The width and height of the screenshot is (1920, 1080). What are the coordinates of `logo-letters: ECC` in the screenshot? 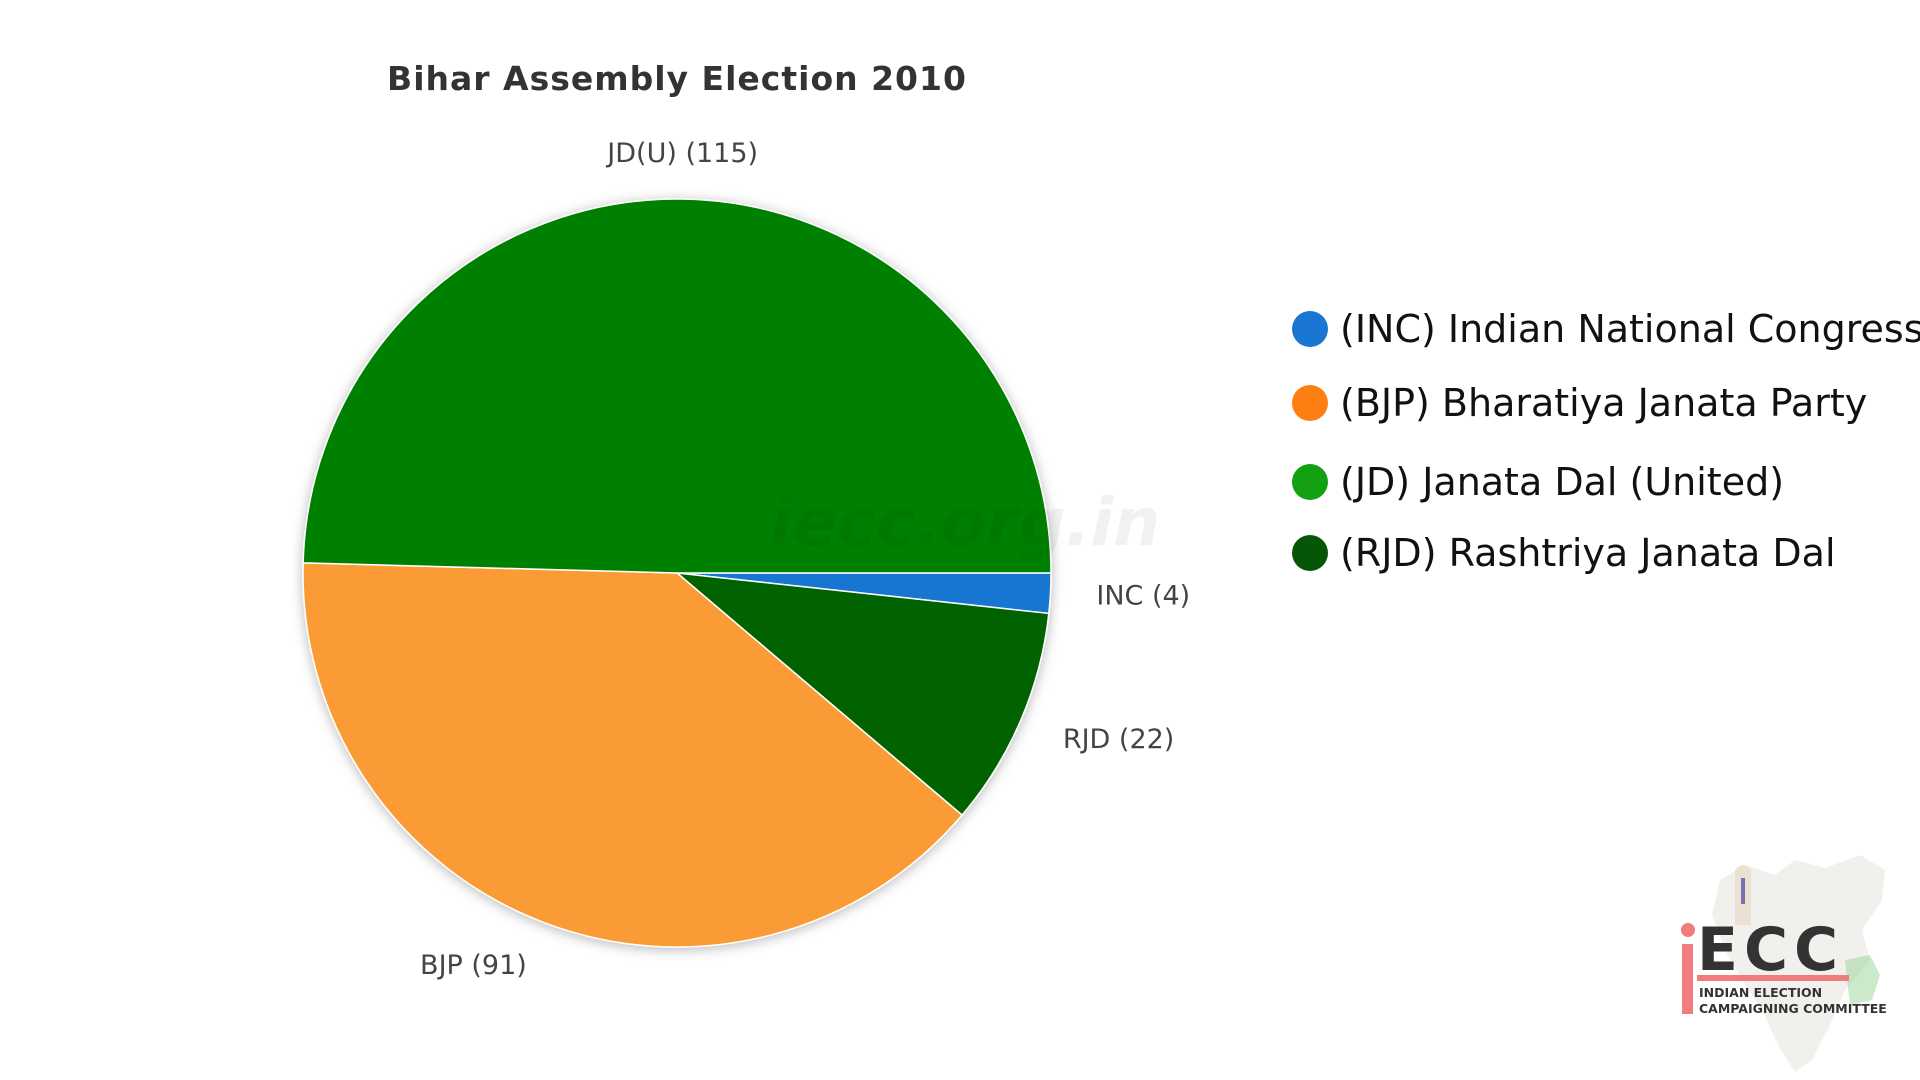 It's located at (1770, 950).